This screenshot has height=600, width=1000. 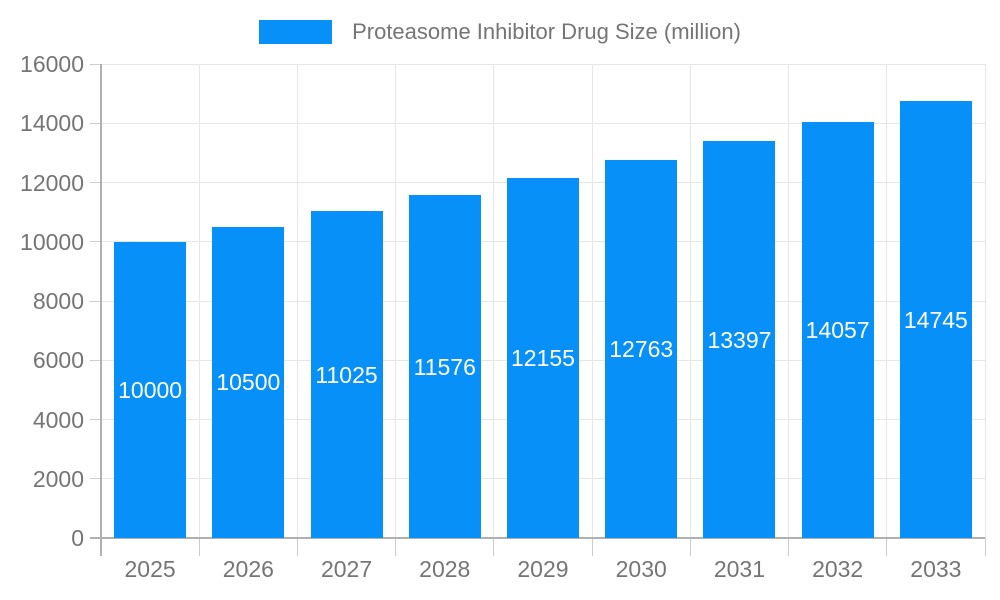 I want to click on x-axis-label: 2030, so click(x=641, y=569).